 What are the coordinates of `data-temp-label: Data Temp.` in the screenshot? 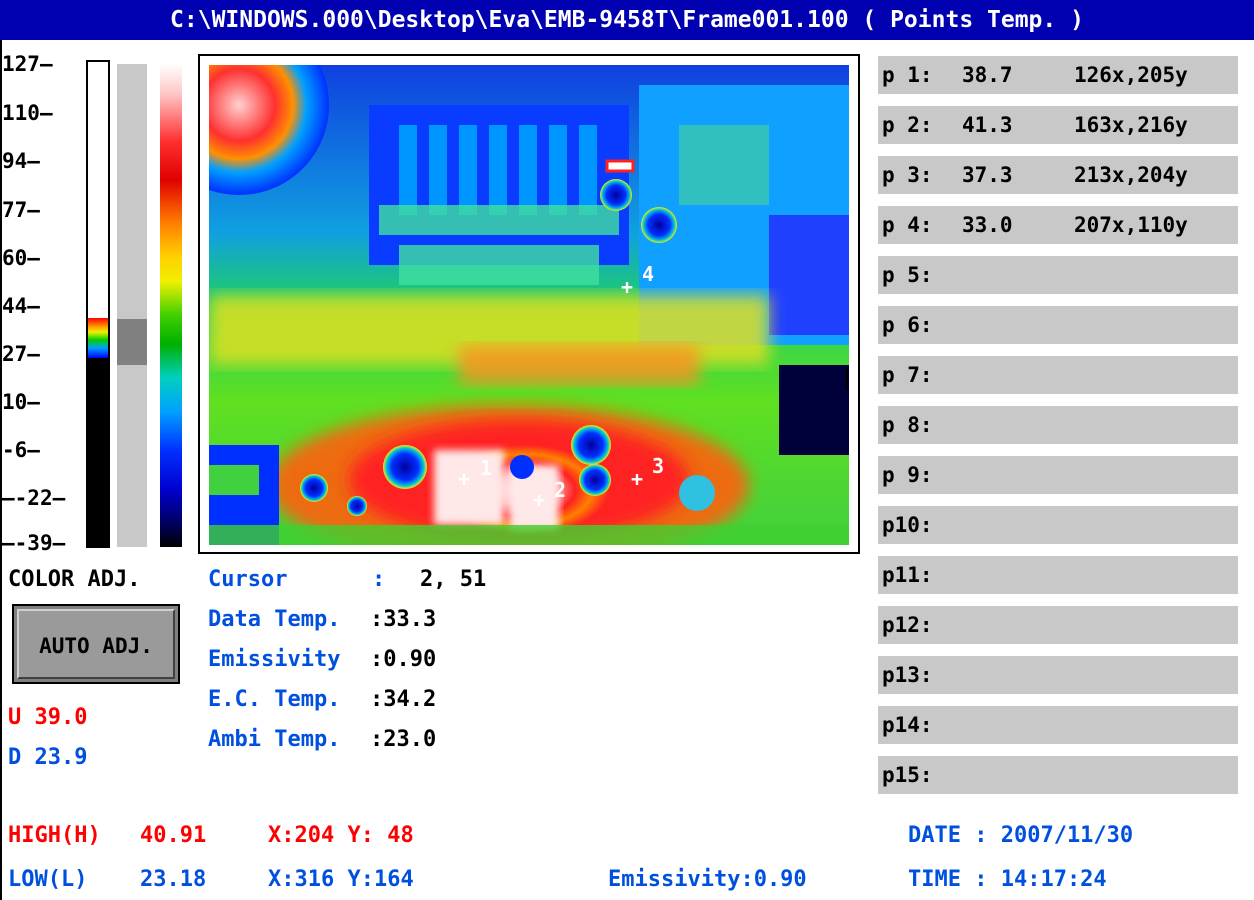 It's located at (274, 619).